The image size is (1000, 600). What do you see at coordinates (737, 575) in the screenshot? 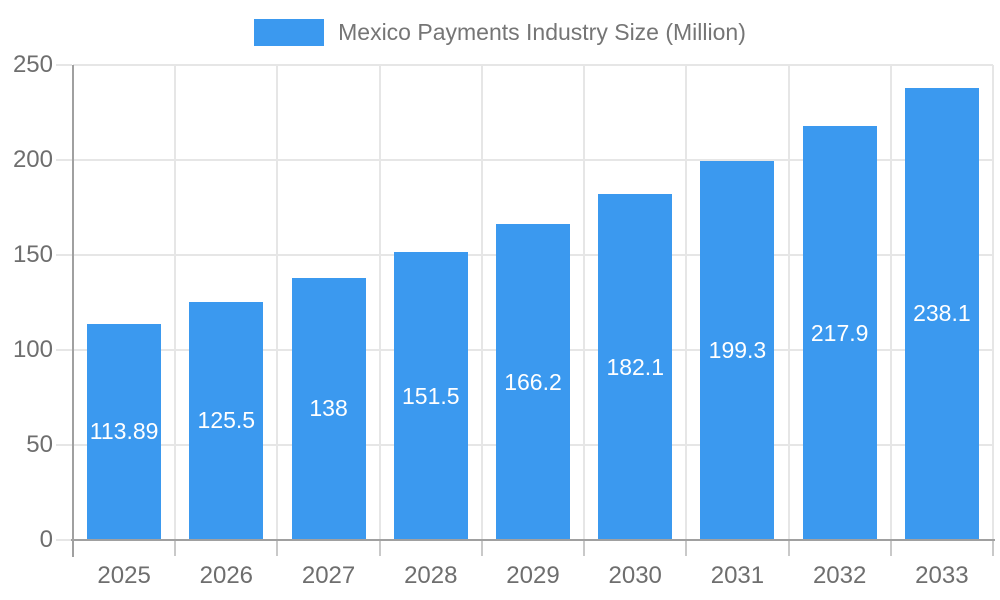
I see `x-axis-label: 2031` at bounding box center [737, 575].